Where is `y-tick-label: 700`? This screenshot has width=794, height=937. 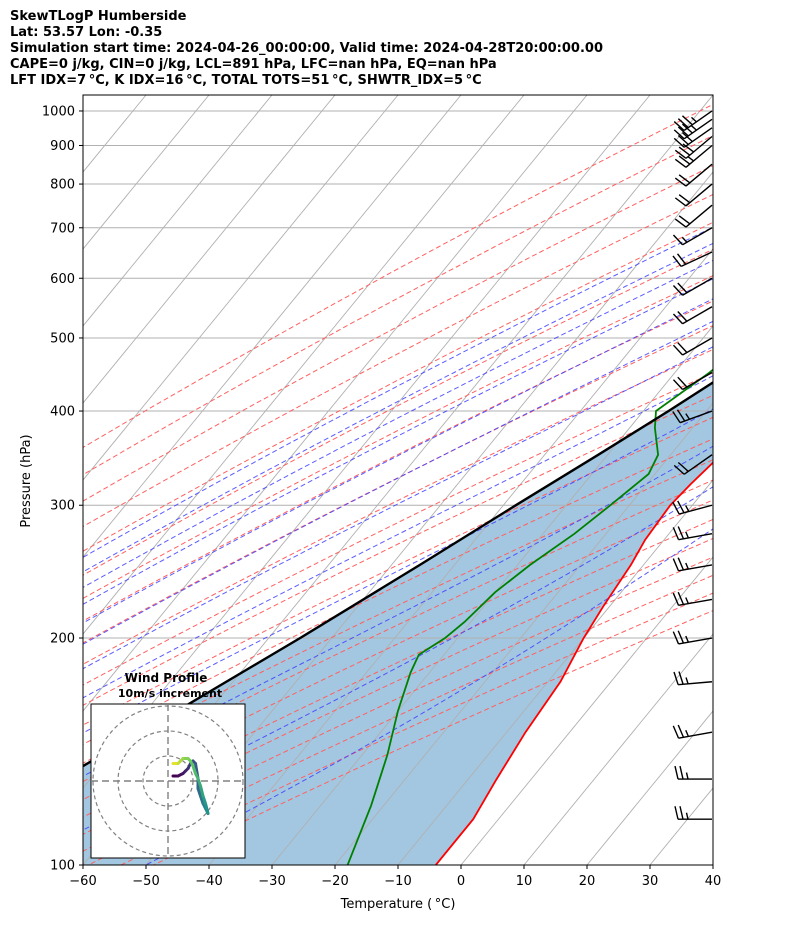 y-tick-label: 700 is located at coordinates (62, 228).